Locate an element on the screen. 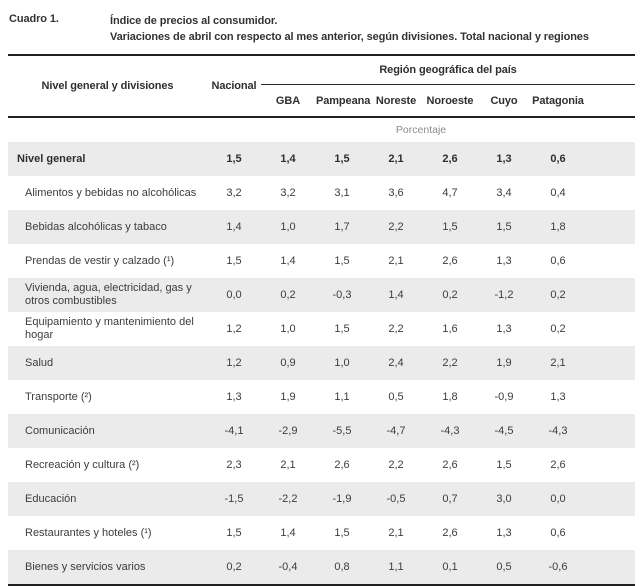 This screenshot has width=643, height=586. value-cell: -0,6 is located at coordinates (558, 567).